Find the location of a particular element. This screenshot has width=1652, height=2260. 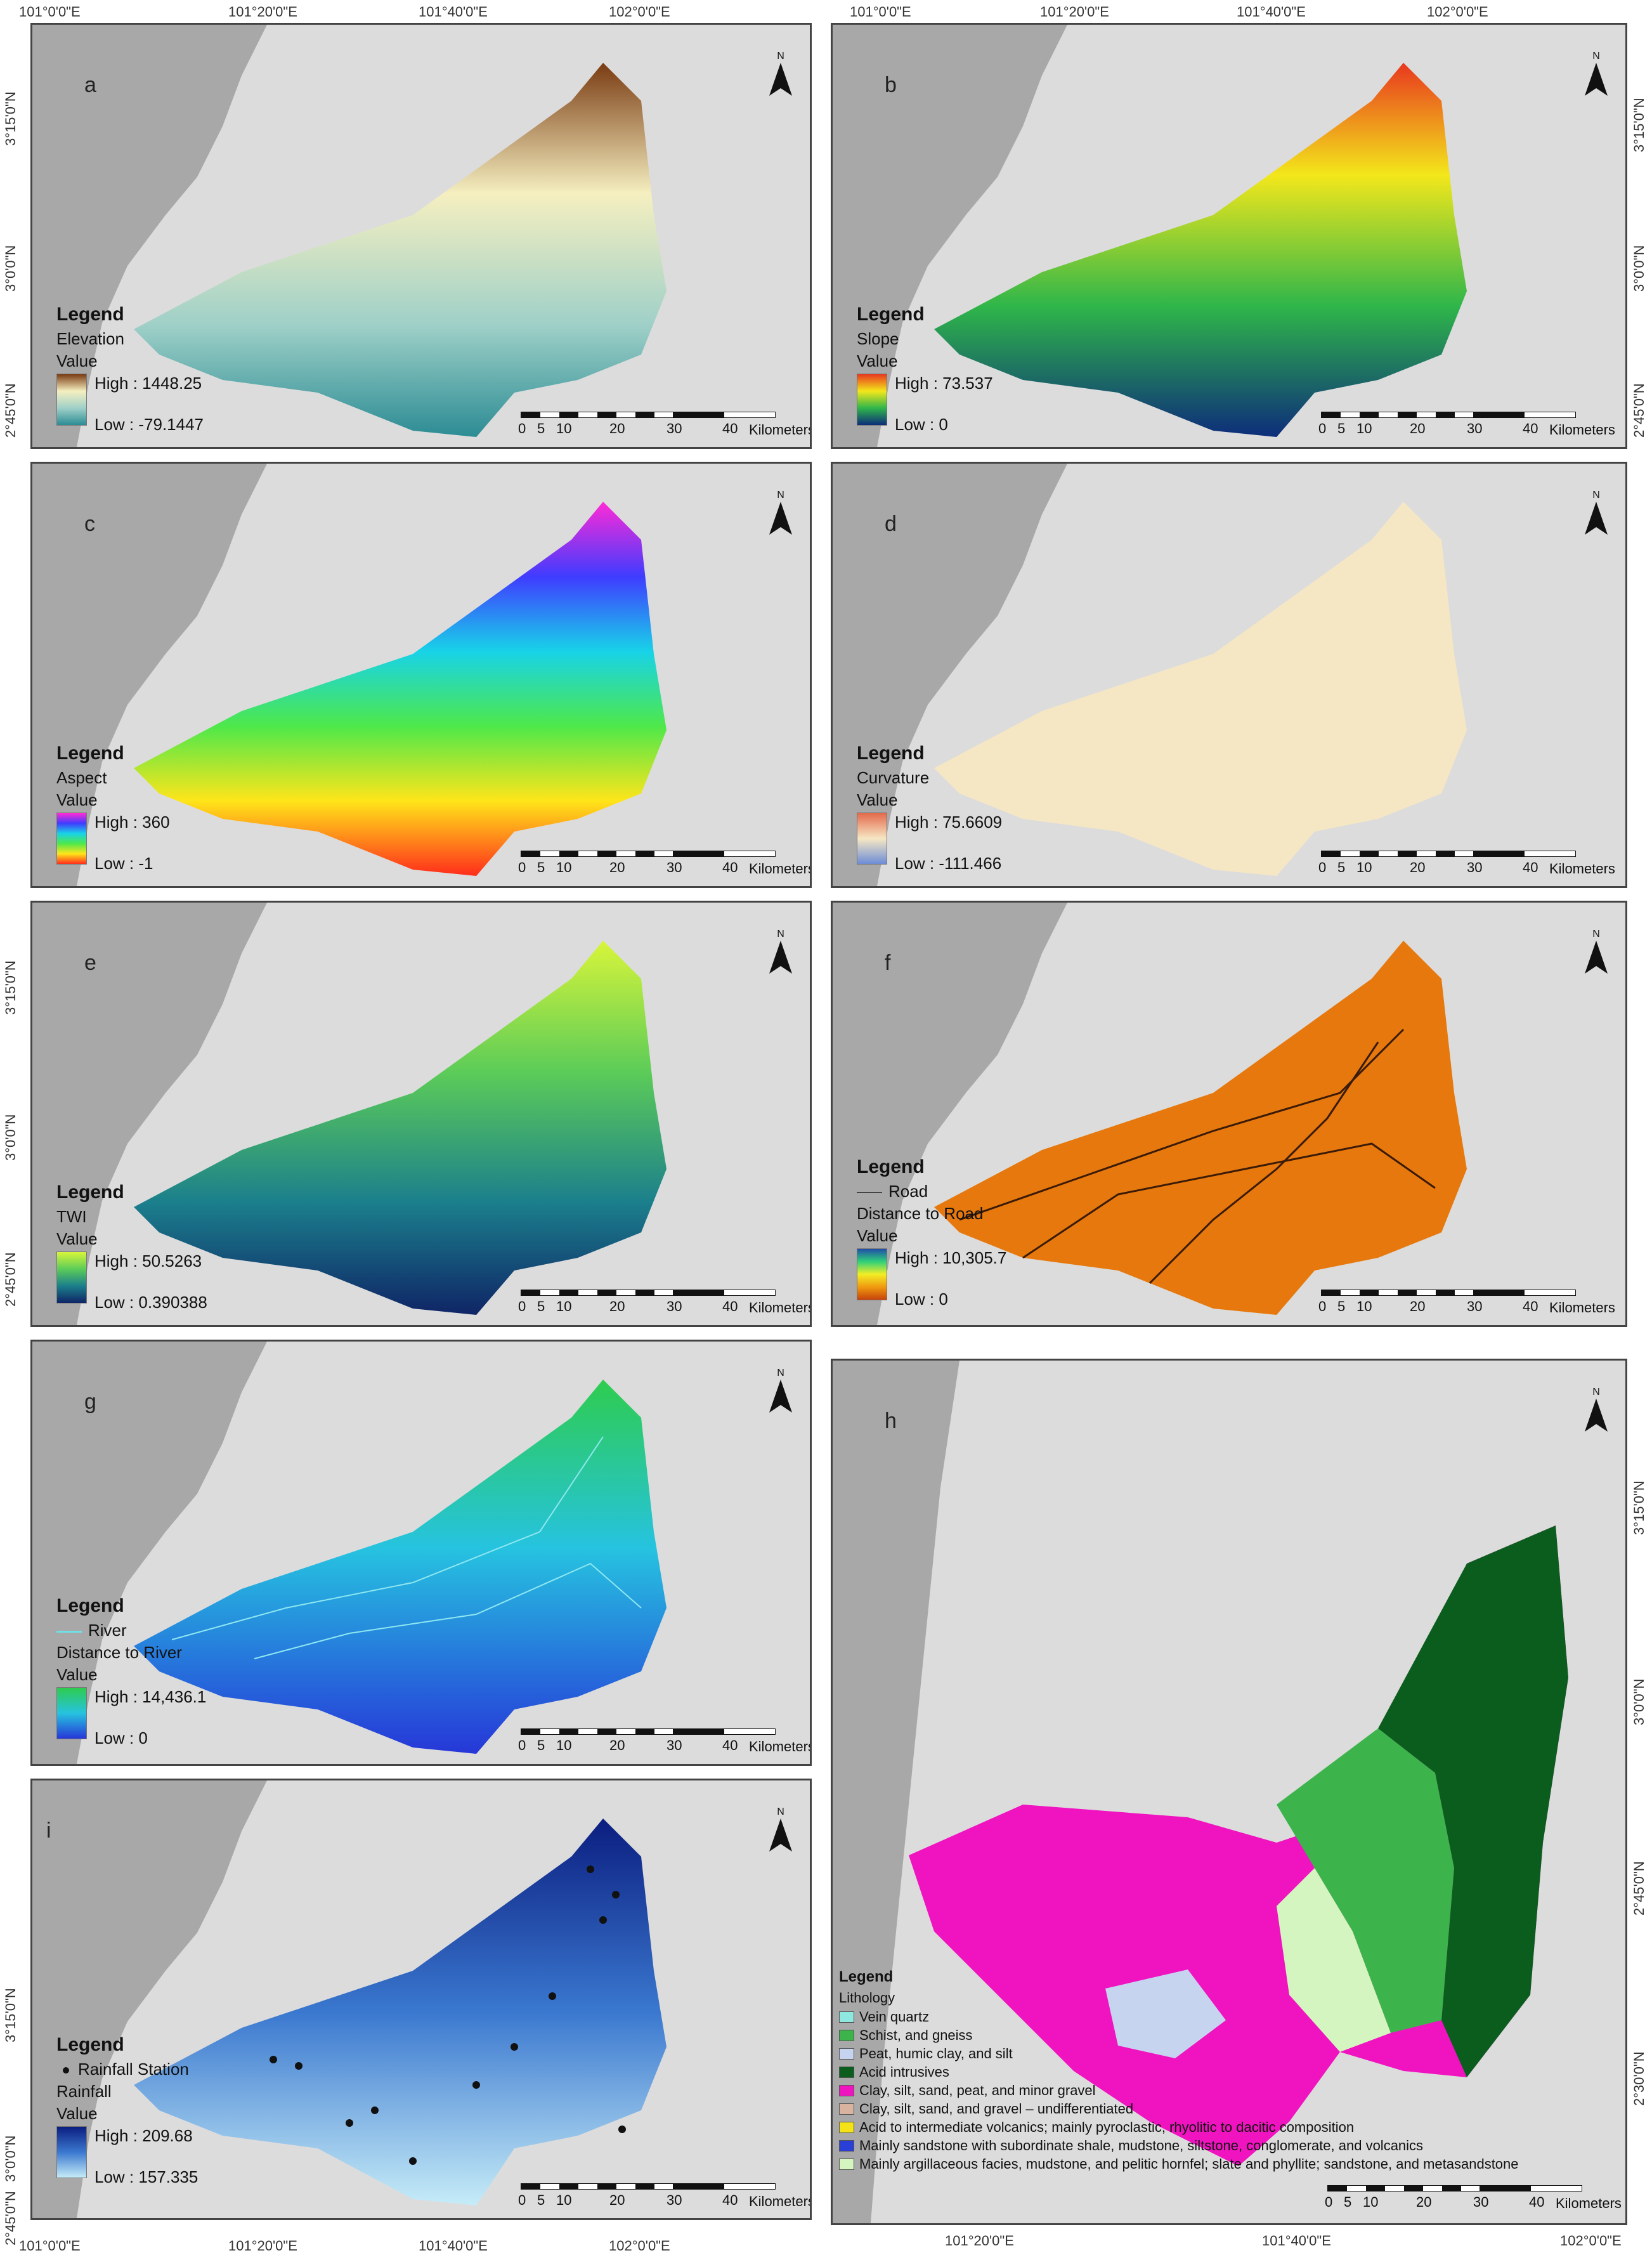

ramp-high: High : 1448.25 is located at coordinates (148, 383).